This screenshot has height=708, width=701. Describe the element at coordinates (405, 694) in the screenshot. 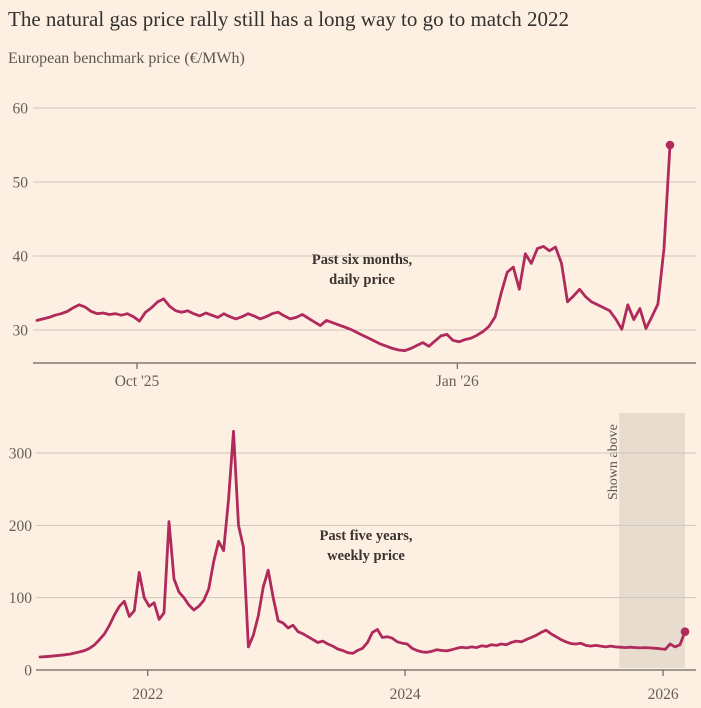

I see `x-axis-tick-label: 2024` at that location.